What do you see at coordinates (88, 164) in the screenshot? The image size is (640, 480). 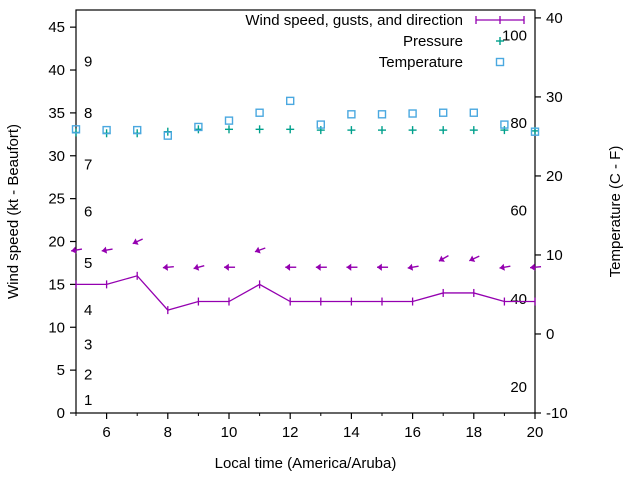 I see `beaufort-scale-label: 7` at bounding box center [88, 164].